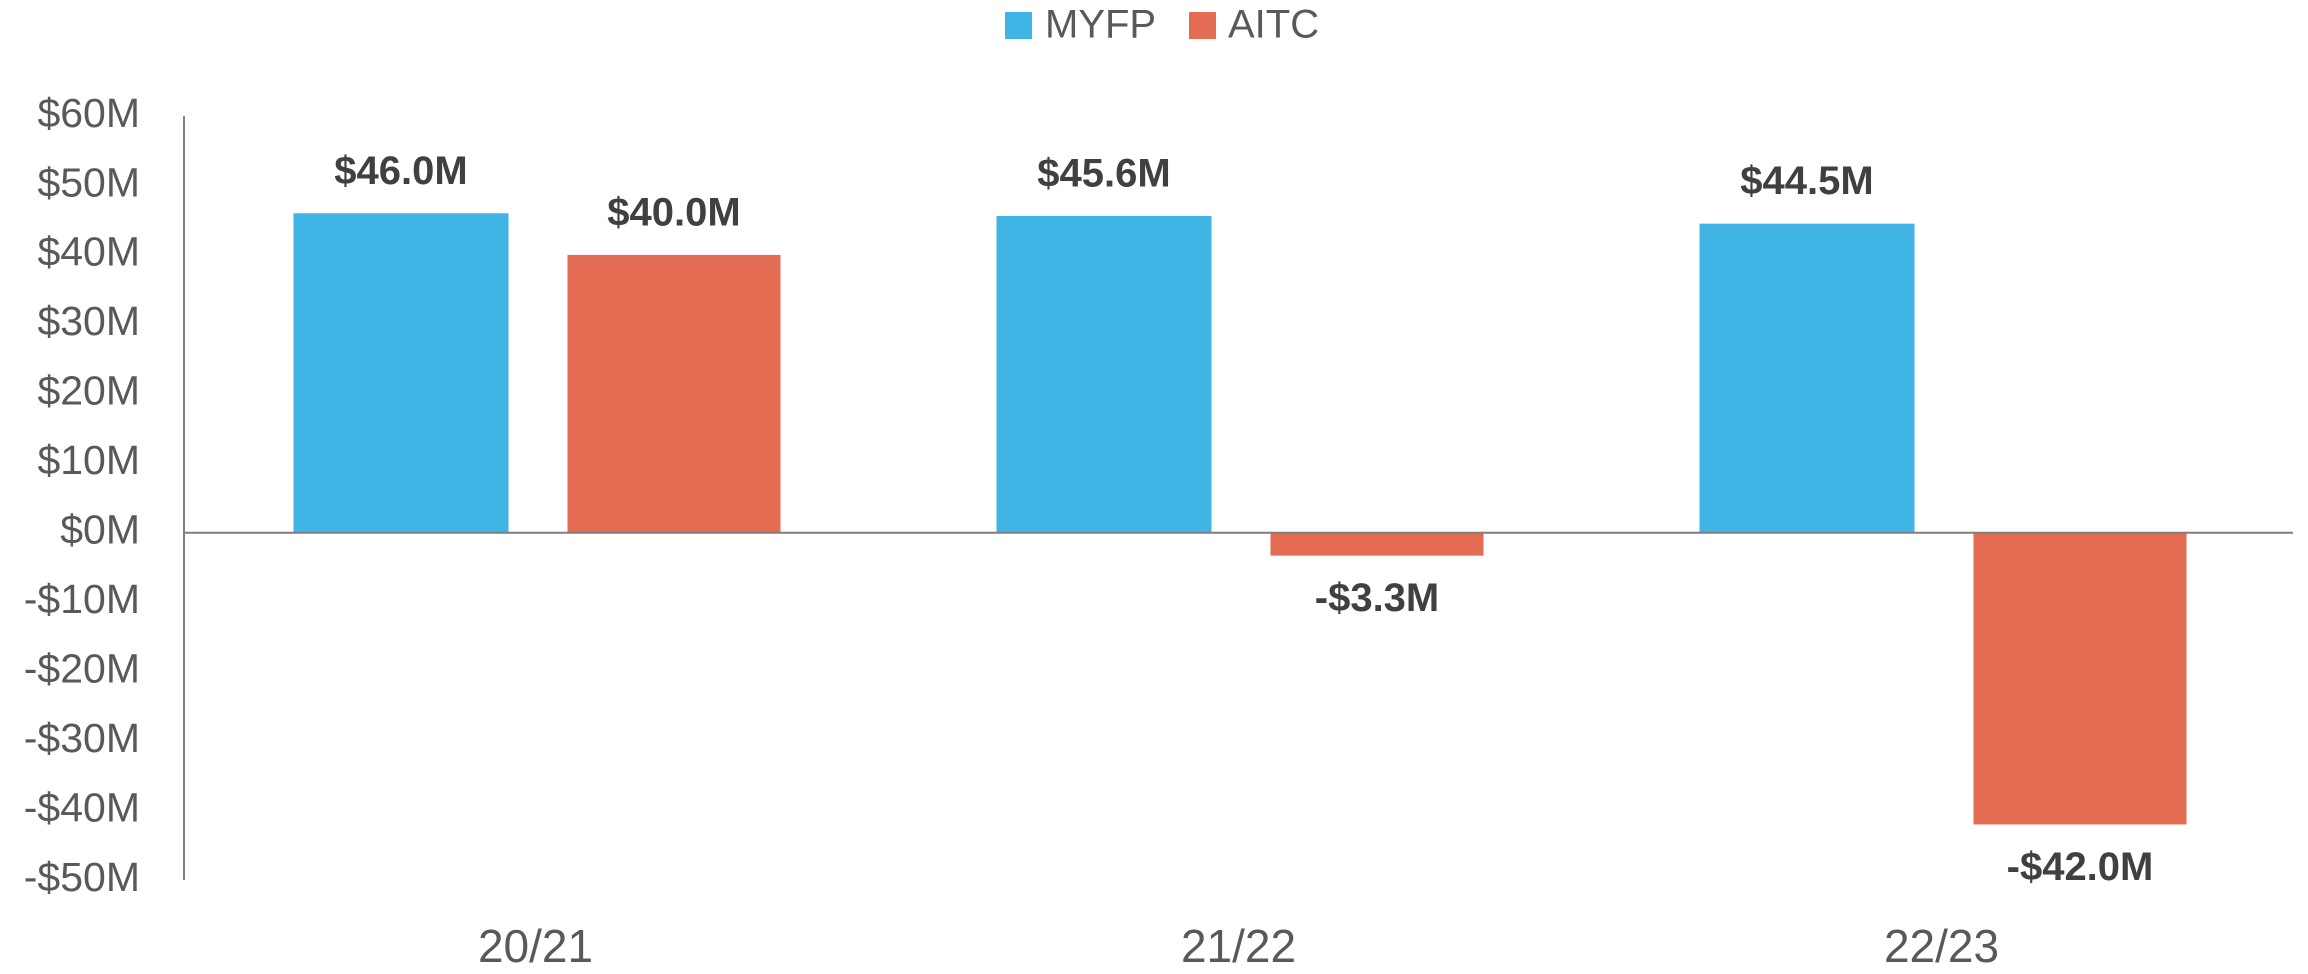 The height and width of the screenshot is (974, 2308). Describe the element at coordinates (100, 530) in the screenshot. I see `y-tick-label: $0M` at that location.